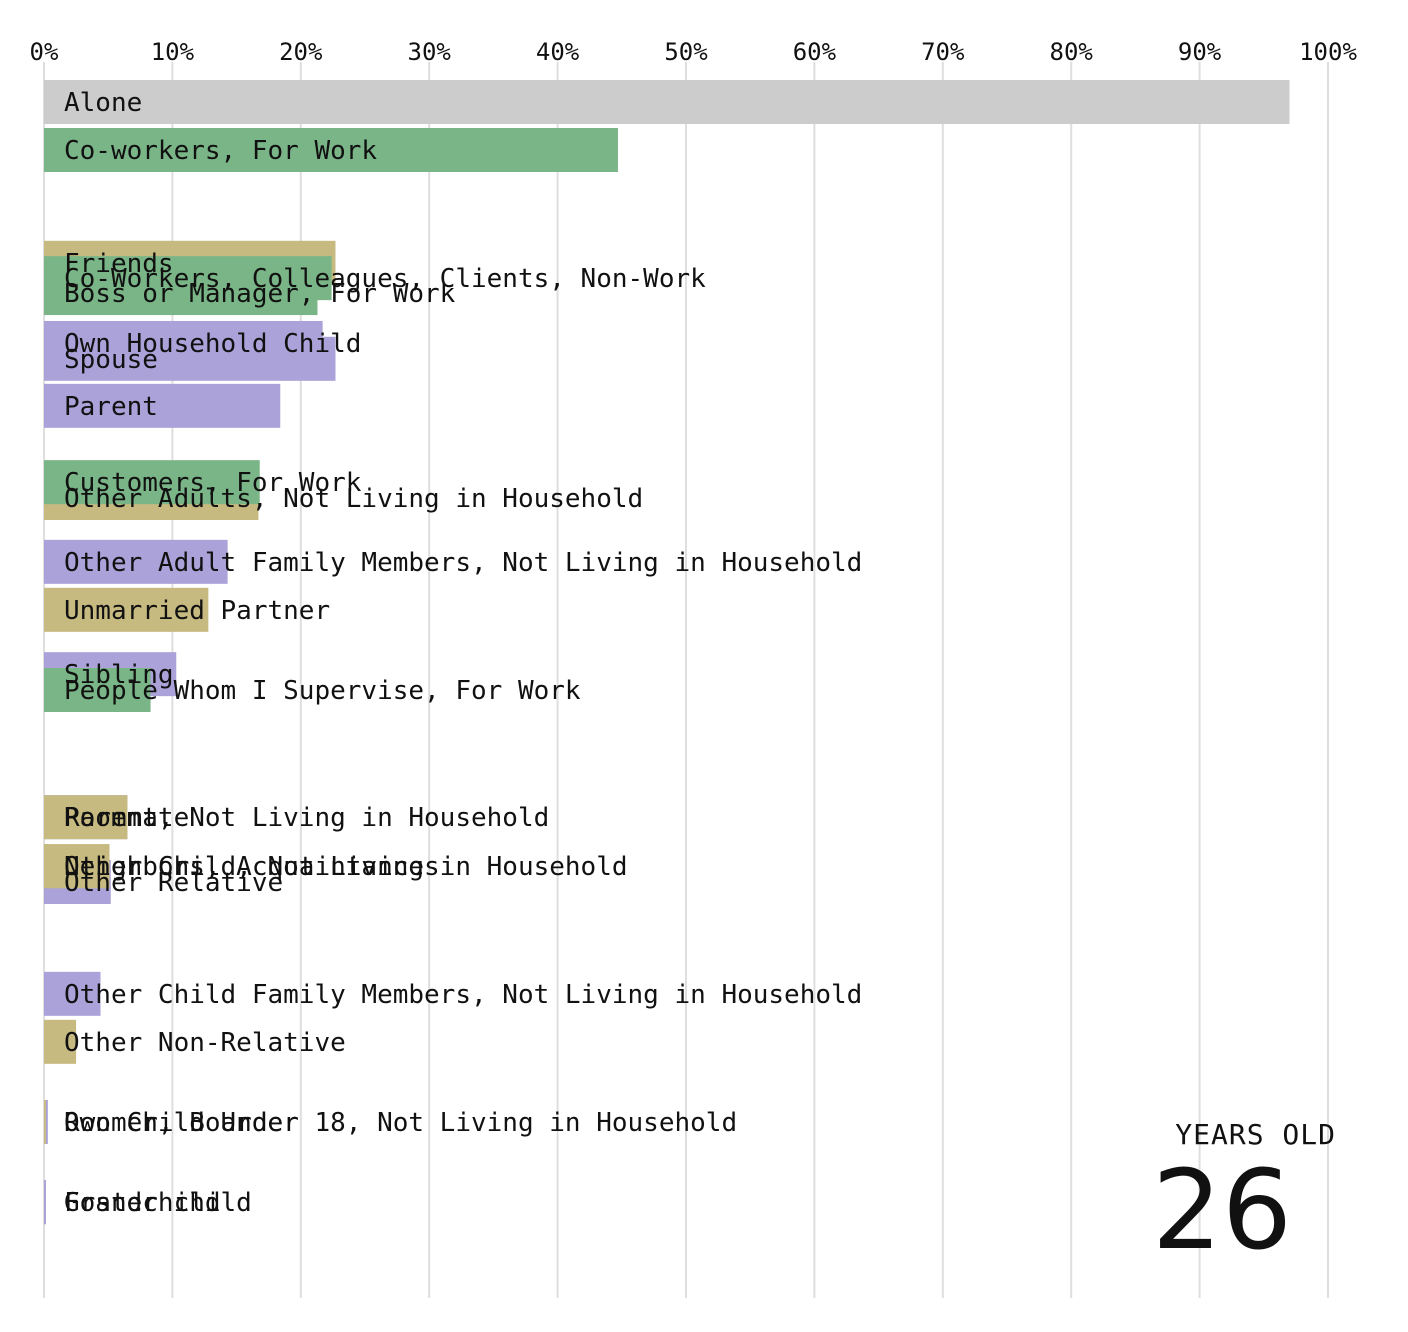 This screenshot has height=1332, width=1408. What do you see at coordinates (1328, 52) in the screenshot?
I see `x-tick-label: 100%` at bounding box center [1328, 52].